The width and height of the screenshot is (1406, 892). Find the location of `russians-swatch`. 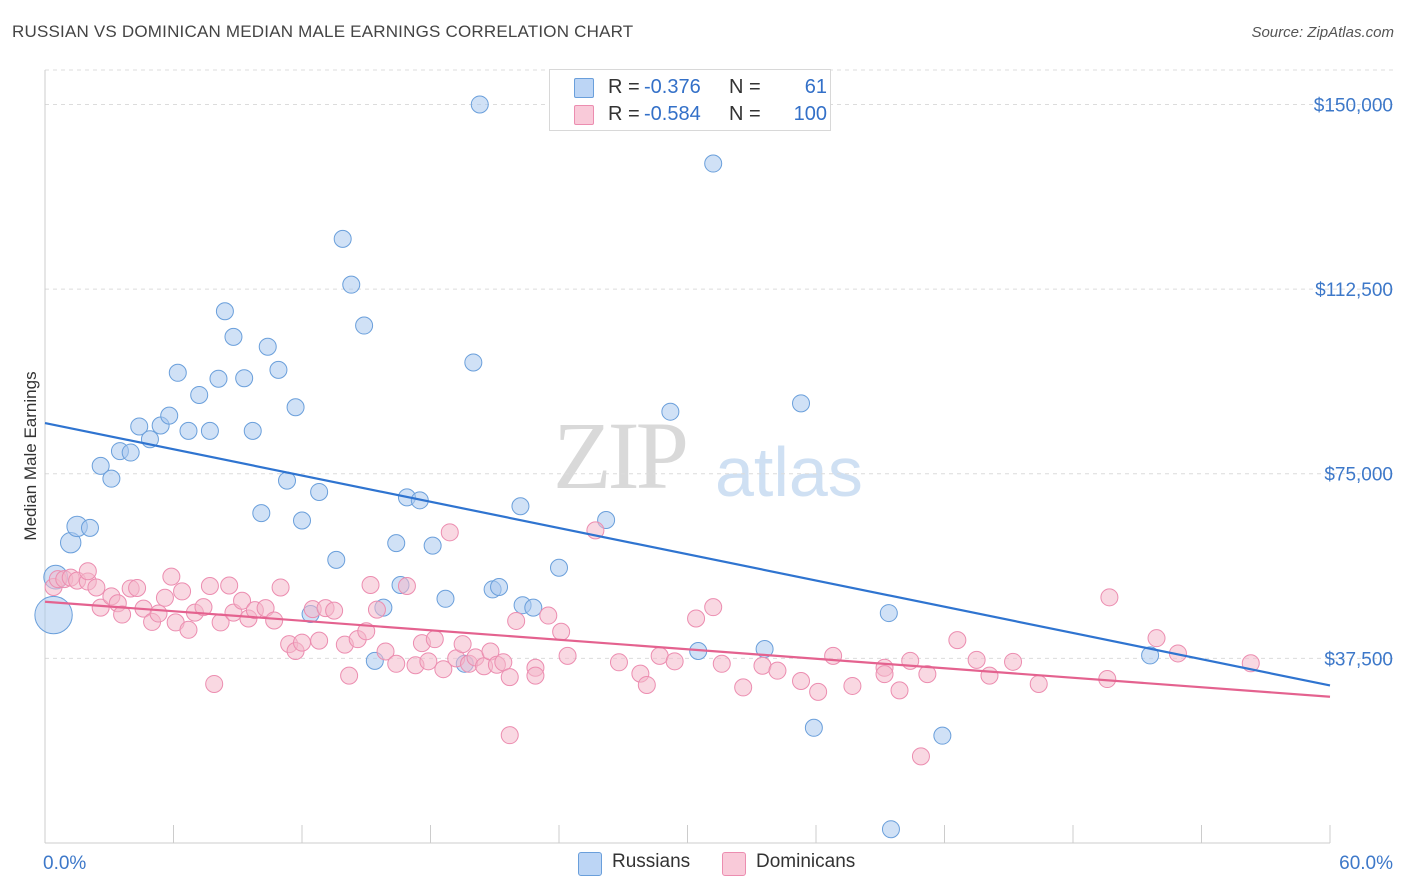

russians-swatch is located at coordinates (584, 88).